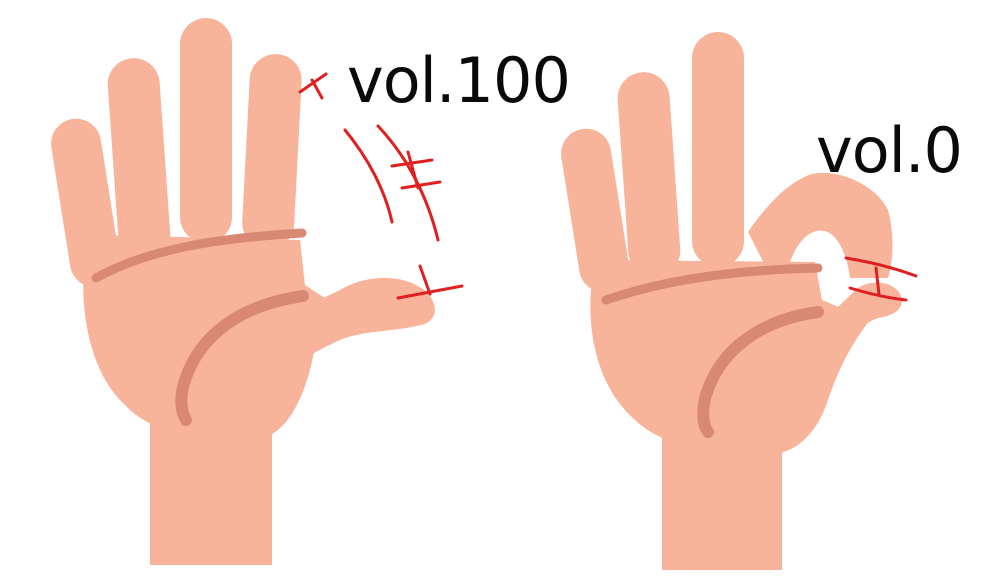  Describe the element at coordinates (139, 160) in the screenshot. I see `left-ring` at that location.